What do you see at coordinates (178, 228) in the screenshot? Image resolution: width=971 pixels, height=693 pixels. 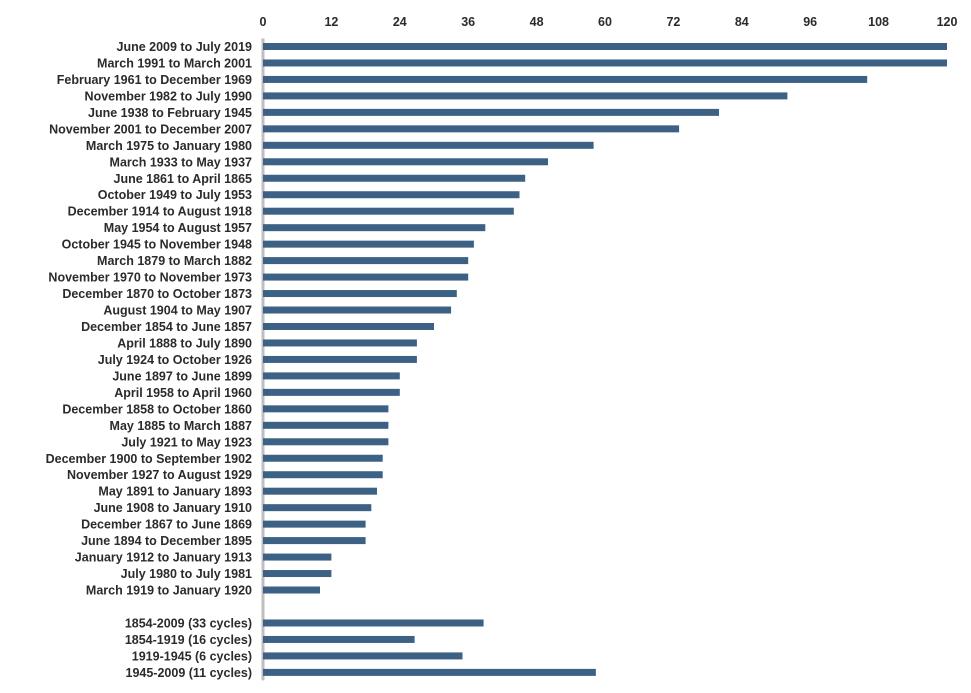 I see `category-label: May 1954 to August 1957` at bounding box center [178, 228].